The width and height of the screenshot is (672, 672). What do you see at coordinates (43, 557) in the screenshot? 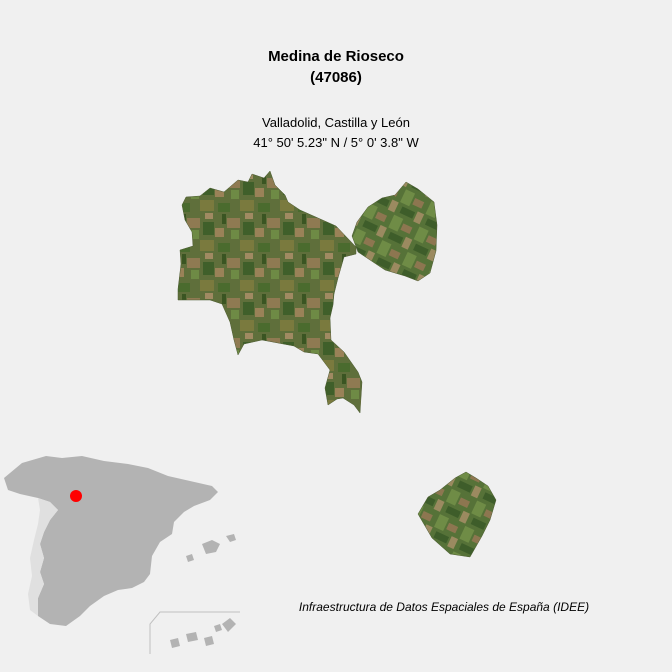
I see `portugal` at bounding box center [43, 557].